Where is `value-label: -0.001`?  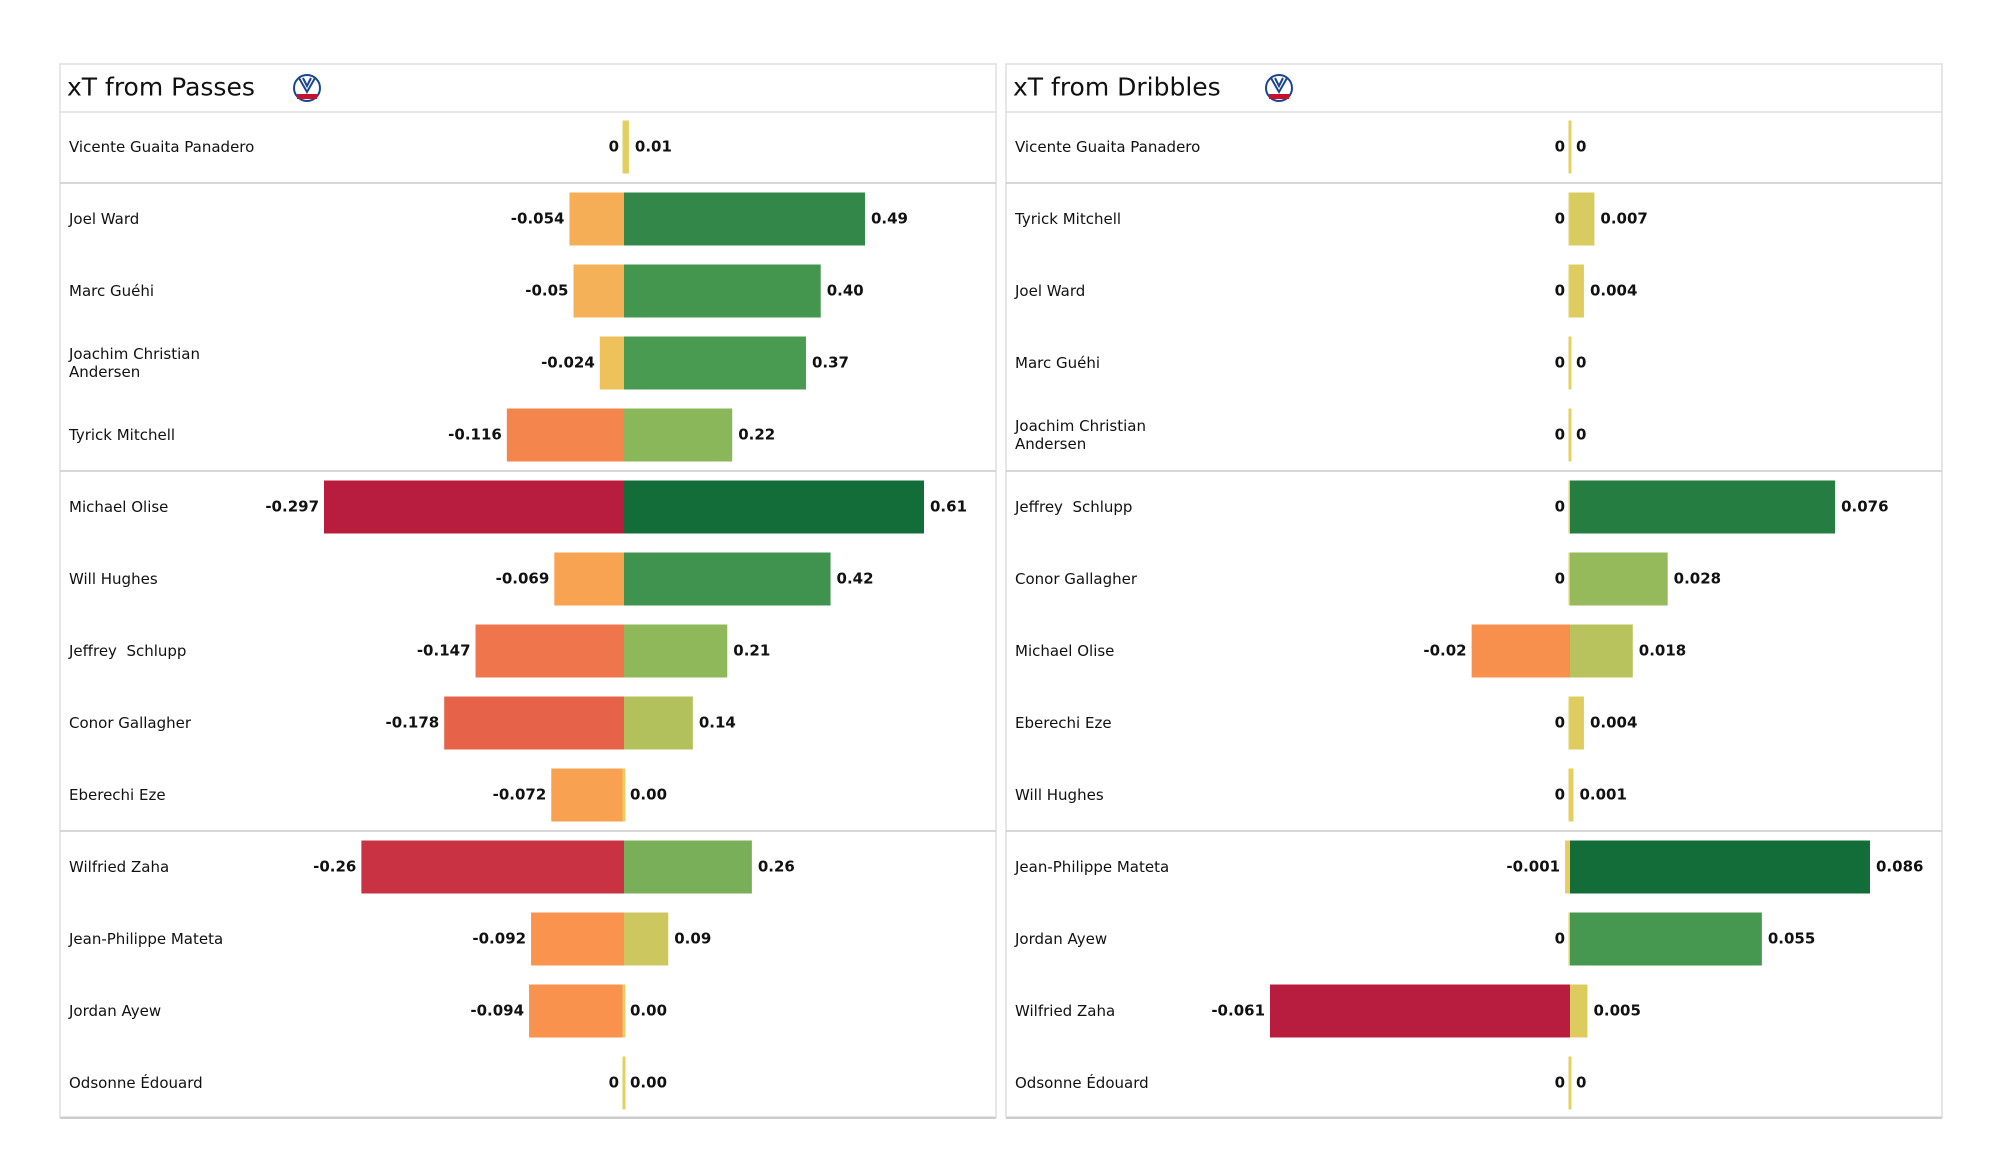 value-label: -0.001 is located at coordinates (1533, 867).